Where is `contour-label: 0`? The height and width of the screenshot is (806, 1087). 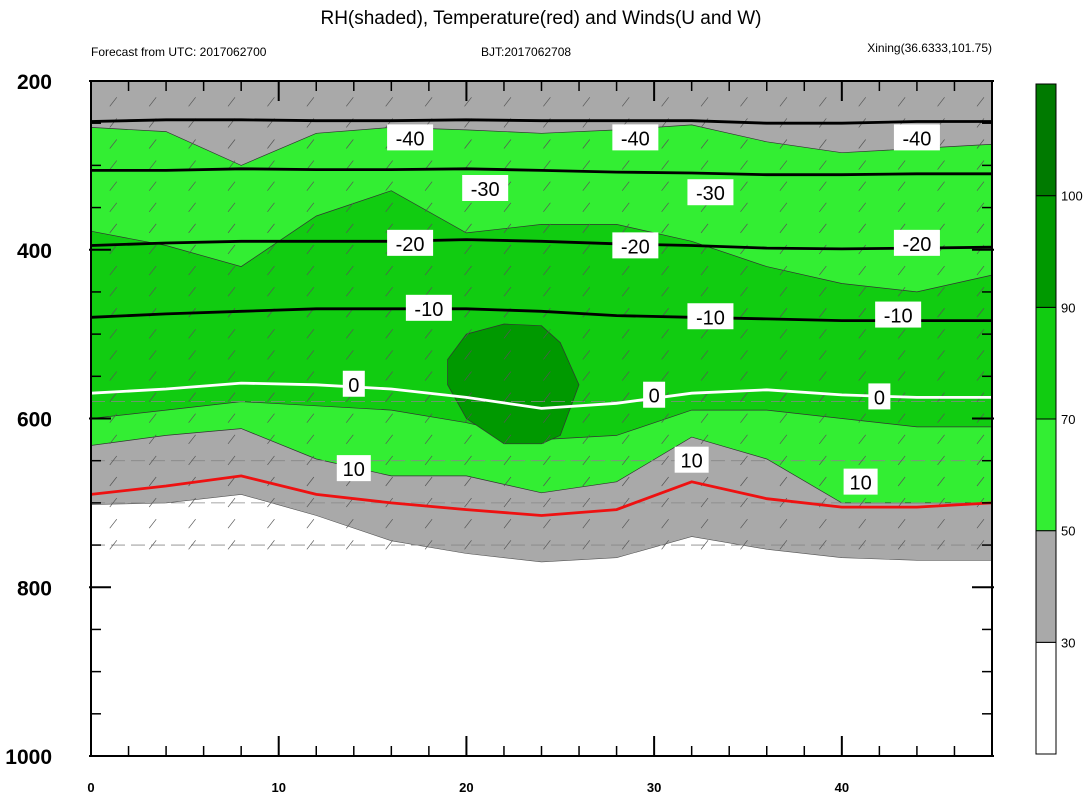
contour-label: 0 is located at coordinates (879, 398).